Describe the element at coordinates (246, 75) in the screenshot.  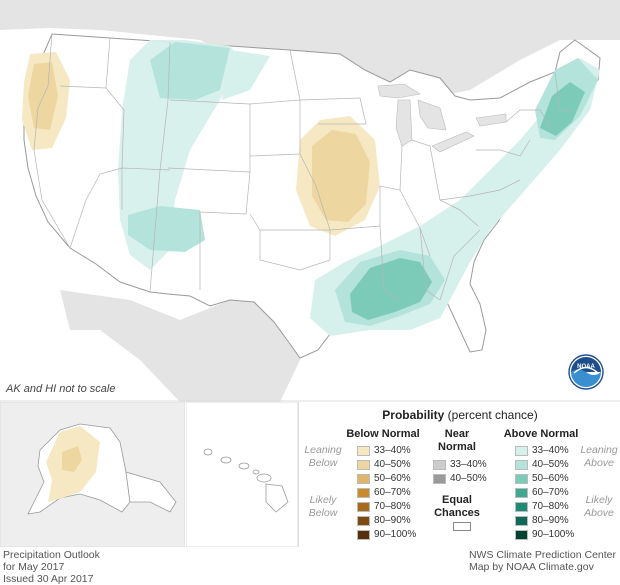
I see `above-leaning-montana` at that location.